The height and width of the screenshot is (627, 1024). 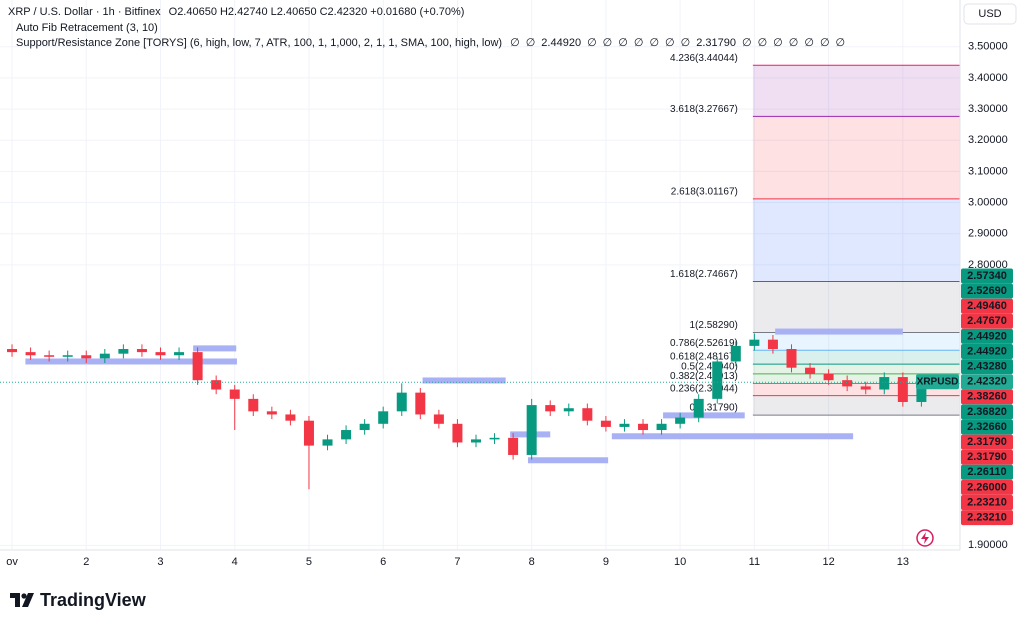 What do you see at coordinates (925, 538) in the screenshot?
I see `alert-icon` at bounding box center [925, 538].